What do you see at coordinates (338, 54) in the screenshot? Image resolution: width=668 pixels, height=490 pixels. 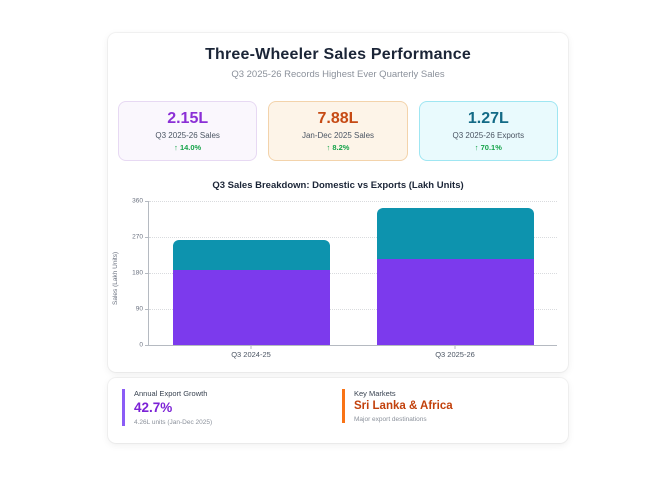 I see `page-title: Three-Wheeler Sales Performance` at bounding box center [338, 54].